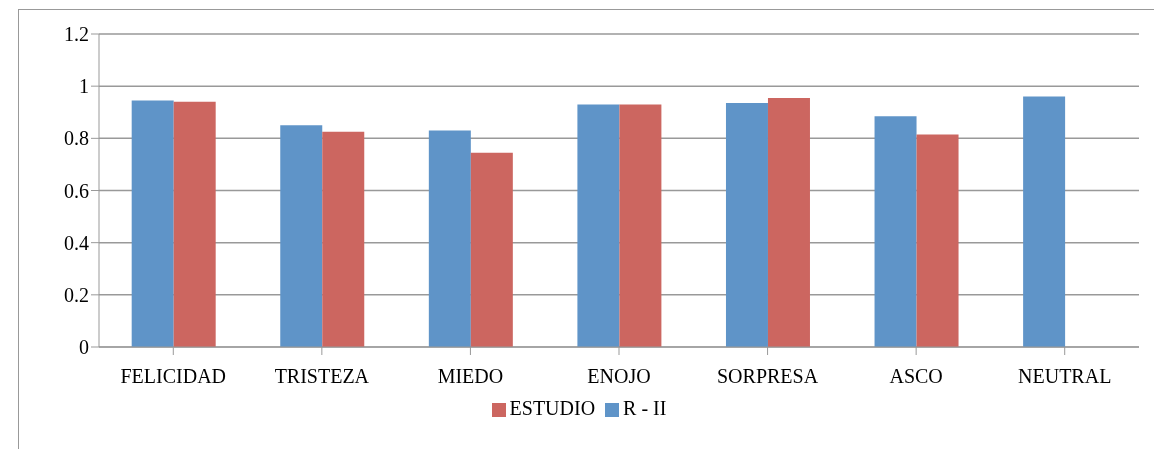 The width and height of the screenshot is (1154, 456). I want to click on y-tick-label: 1, so click(84, 86).